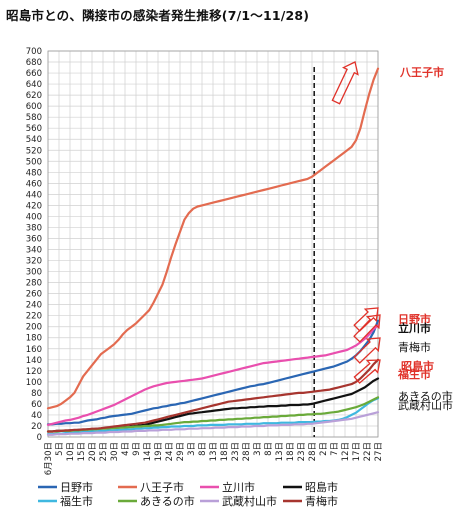 The width and height of the screenshot is (471, 525). What do you see at coordinates (34, 151) in the screenshot?
I see `y-tick-label: 520` at bounding box center [34, 151].